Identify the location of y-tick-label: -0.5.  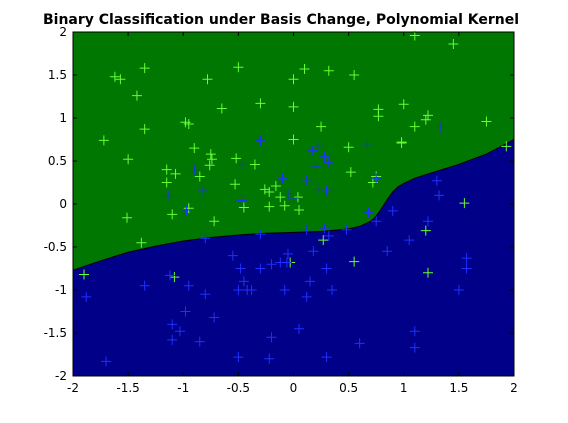
(55, 247).